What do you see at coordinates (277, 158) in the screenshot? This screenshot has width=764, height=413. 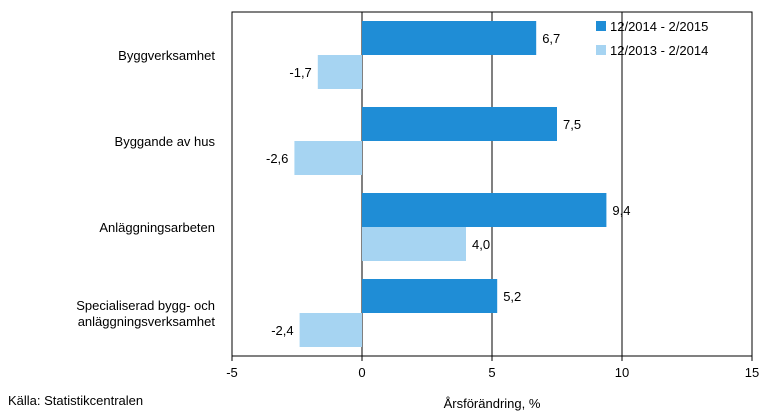 I see `bar-label-previous-1: -2,6` at bounding box center [277, 158].